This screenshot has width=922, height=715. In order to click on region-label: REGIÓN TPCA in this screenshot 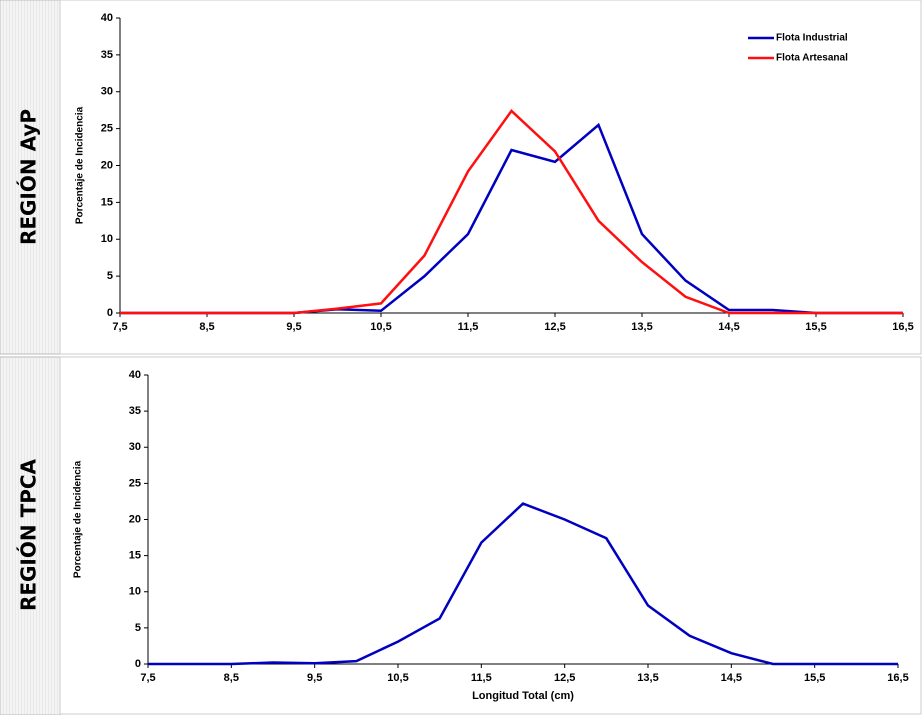, I will do `click(29, 534)`.